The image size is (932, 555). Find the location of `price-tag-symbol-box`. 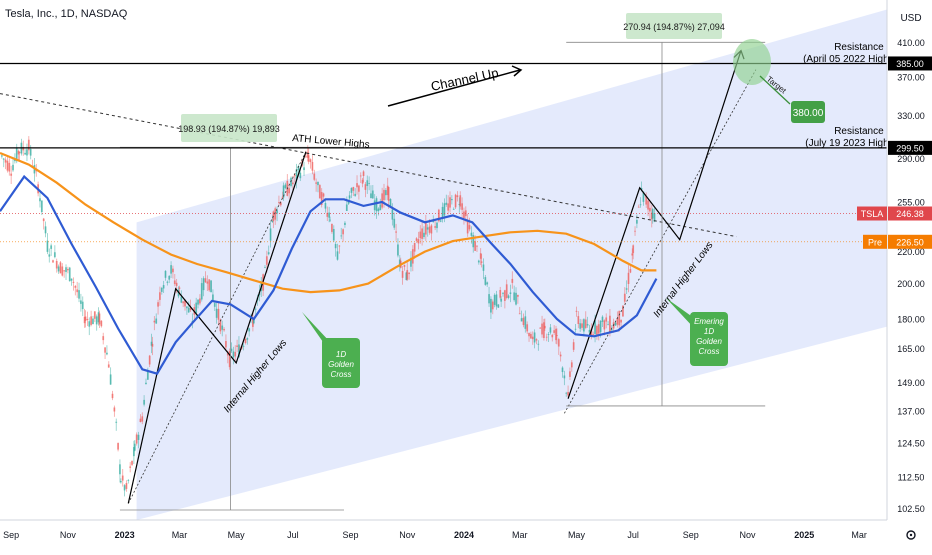

price-tag-symbol-box is located at coordinates (872, 213).